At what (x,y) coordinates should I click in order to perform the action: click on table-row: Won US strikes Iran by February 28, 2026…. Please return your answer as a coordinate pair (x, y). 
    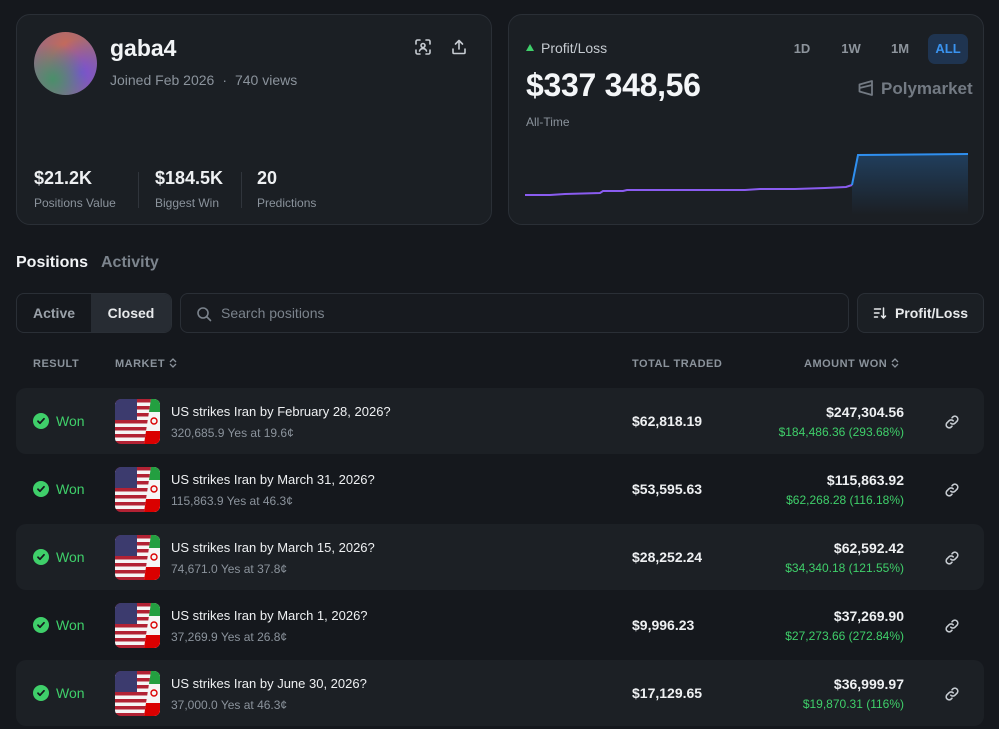
    Looking at the image, I should click on (500, 421).